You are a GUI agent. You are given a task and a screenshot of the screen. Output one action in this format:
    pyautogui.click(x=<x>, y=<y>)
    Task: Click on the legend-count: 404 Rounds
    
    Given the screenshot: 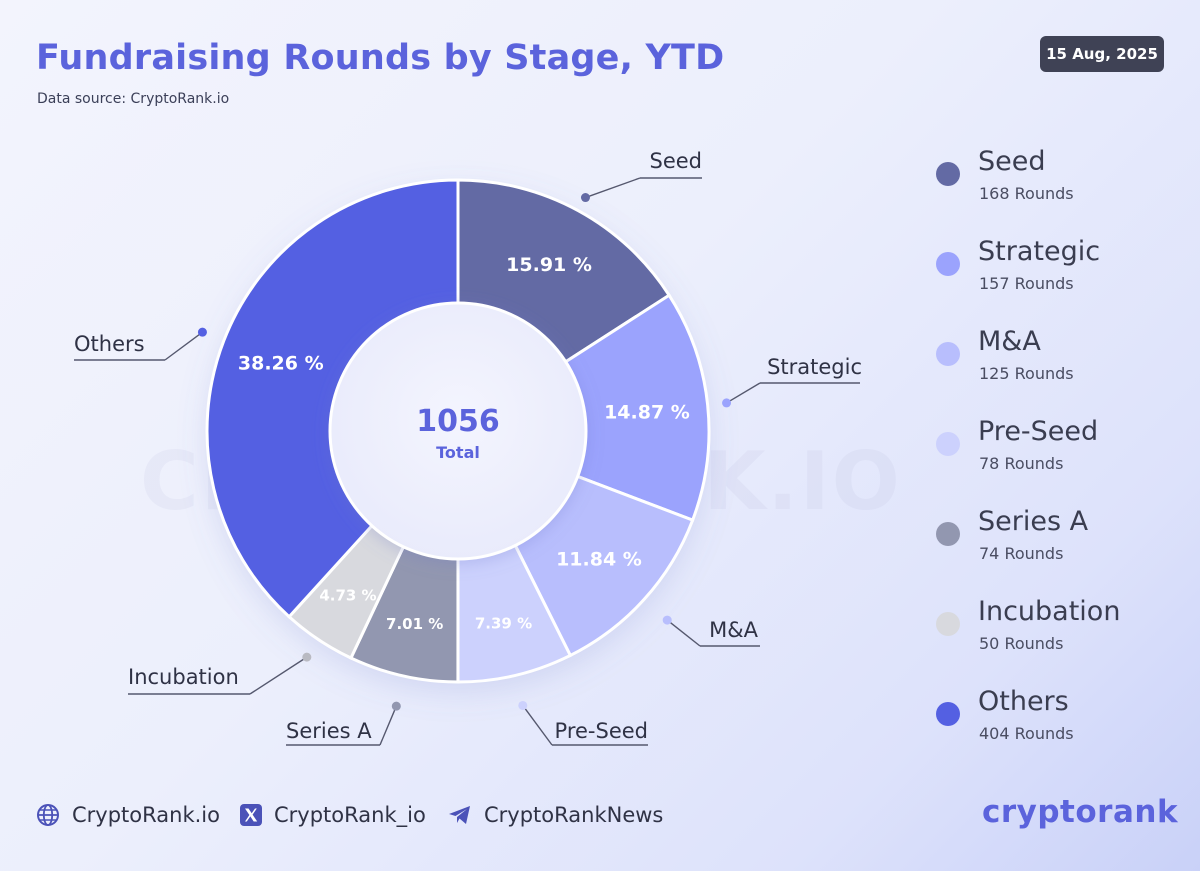 What is the action you would take?
    pyautogui.click(x=1026, y=733)
    